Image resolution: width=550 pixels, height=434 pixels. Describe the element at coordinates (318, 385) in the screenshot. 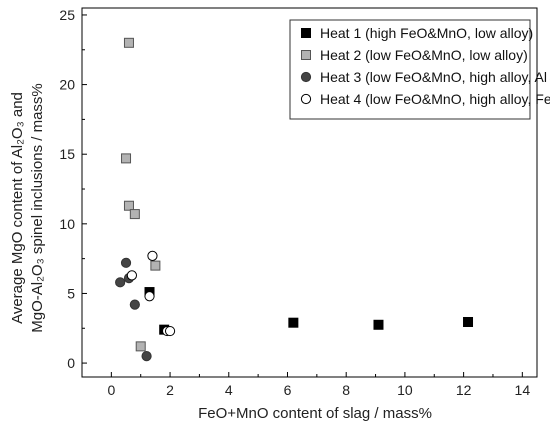

I see `x-axis: 0 2 4 6 8 10 12 14` at that location.